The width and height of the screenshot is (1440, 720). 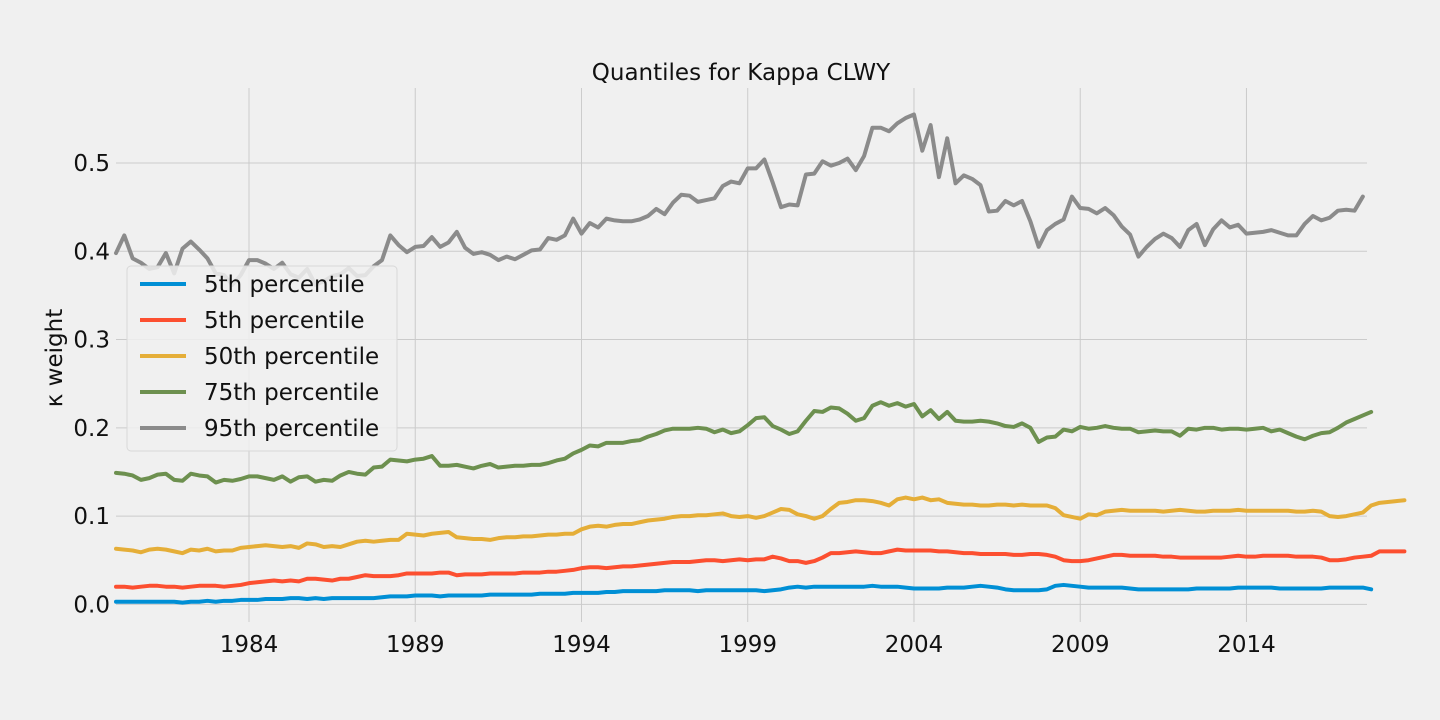 I want to click on y-tick-label: 0.5, so click(x=91, y=164).